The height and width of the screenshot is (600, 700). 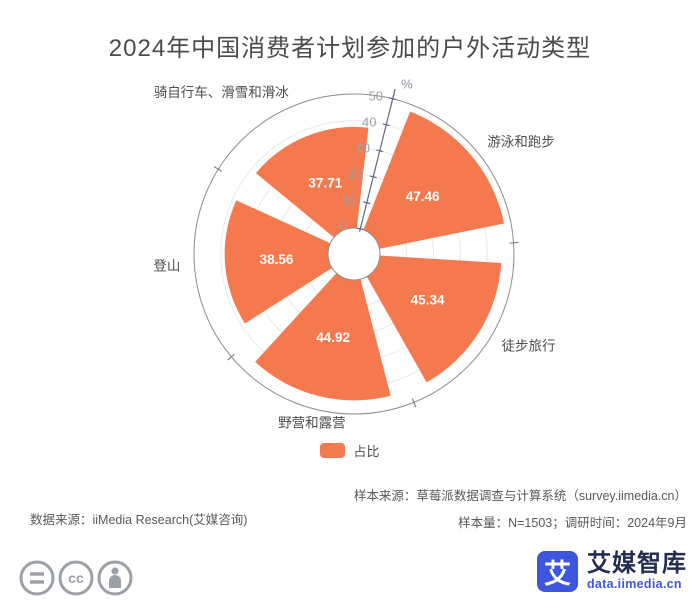 I want to click on axis-unit-label: %, so click(x=407, y=84).